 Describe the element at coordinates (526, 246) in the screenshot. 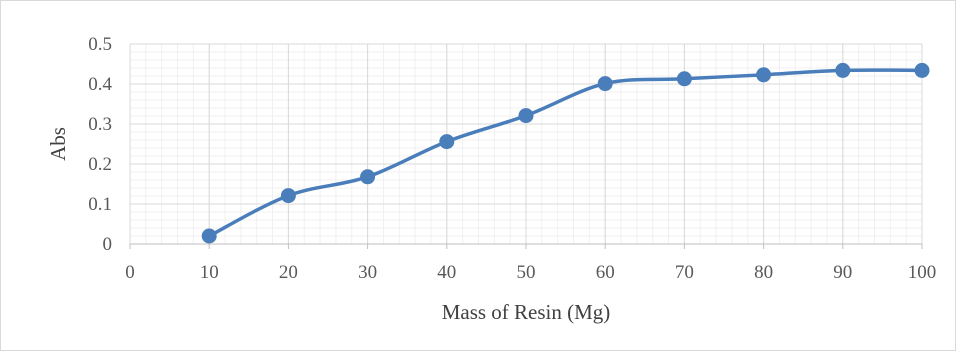

I see `axes` at that location.